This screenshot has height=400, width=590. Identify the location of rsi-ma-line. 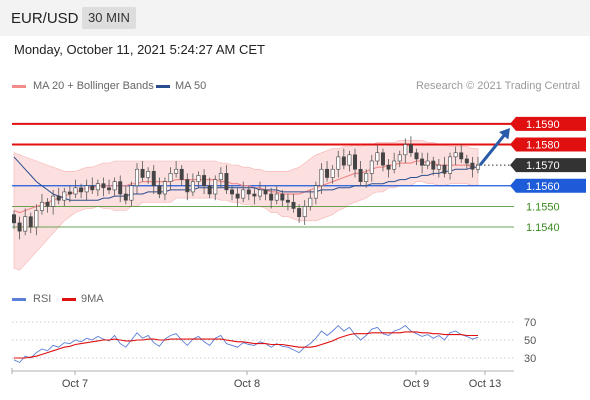
(246, 345).